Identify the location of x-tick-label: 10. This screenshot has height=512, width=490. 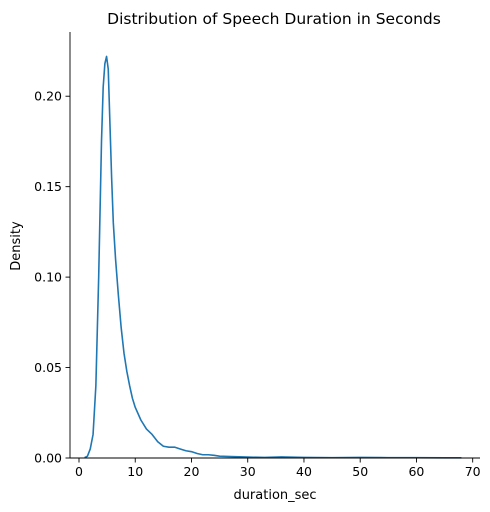
(135, 471).